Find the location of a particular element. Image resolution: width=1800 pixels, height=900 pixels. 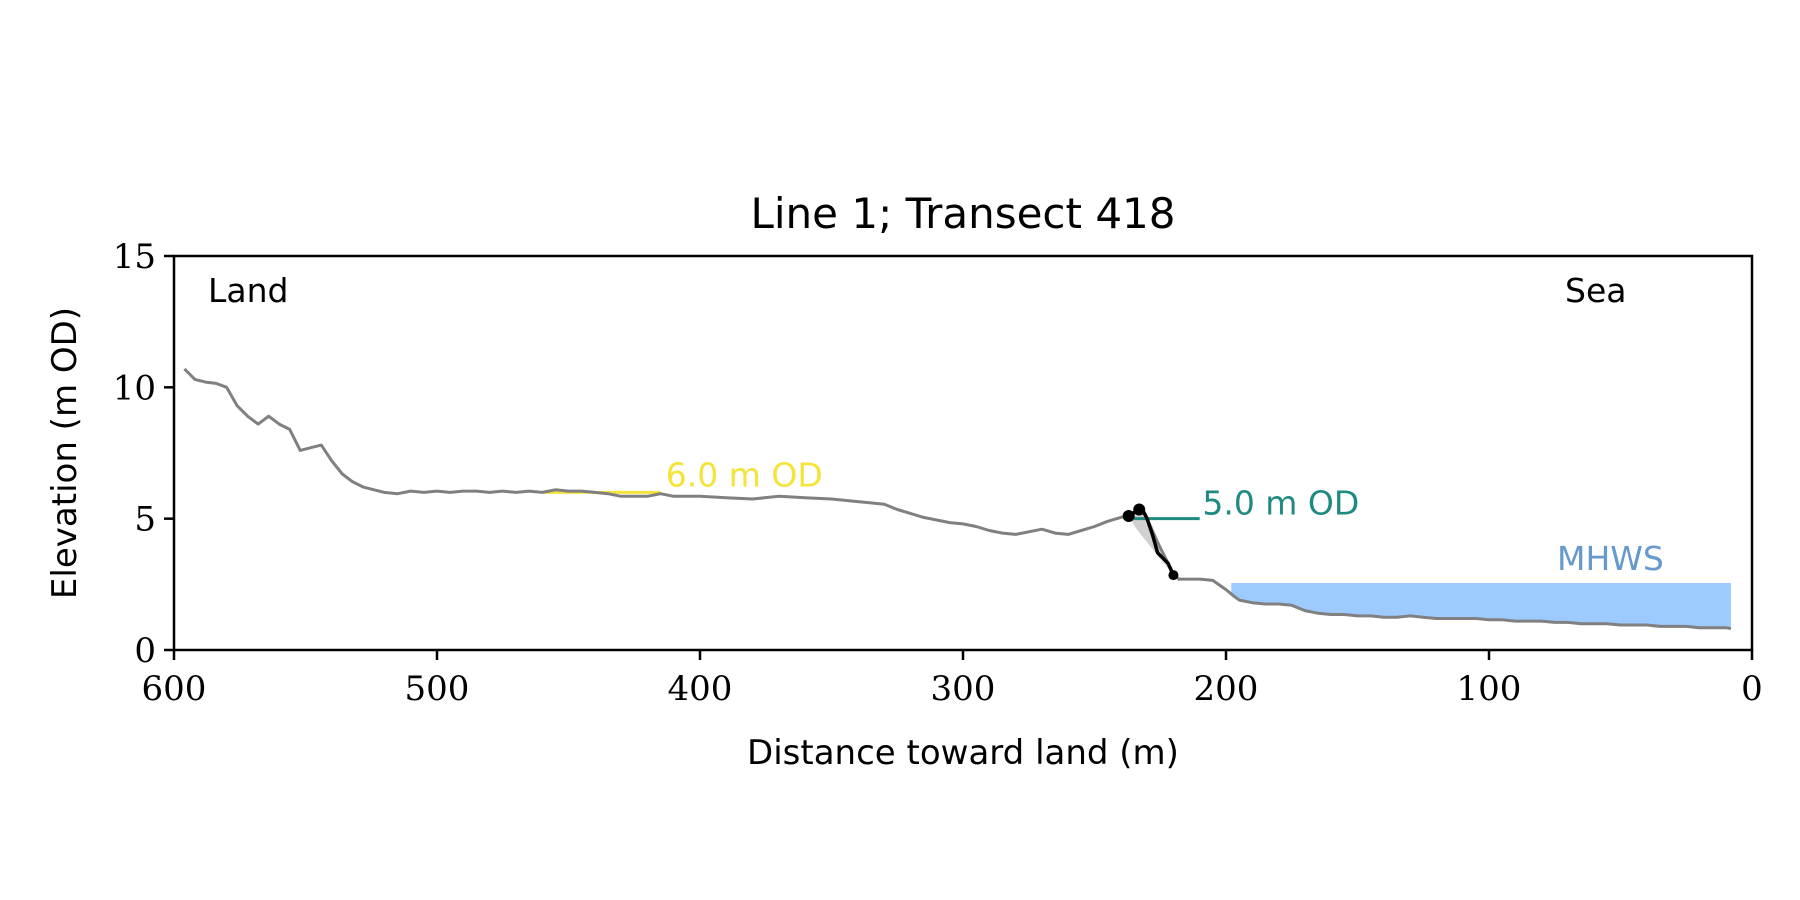

level-5-label: 5.0 m OD is located at coordinates (1280, 503).